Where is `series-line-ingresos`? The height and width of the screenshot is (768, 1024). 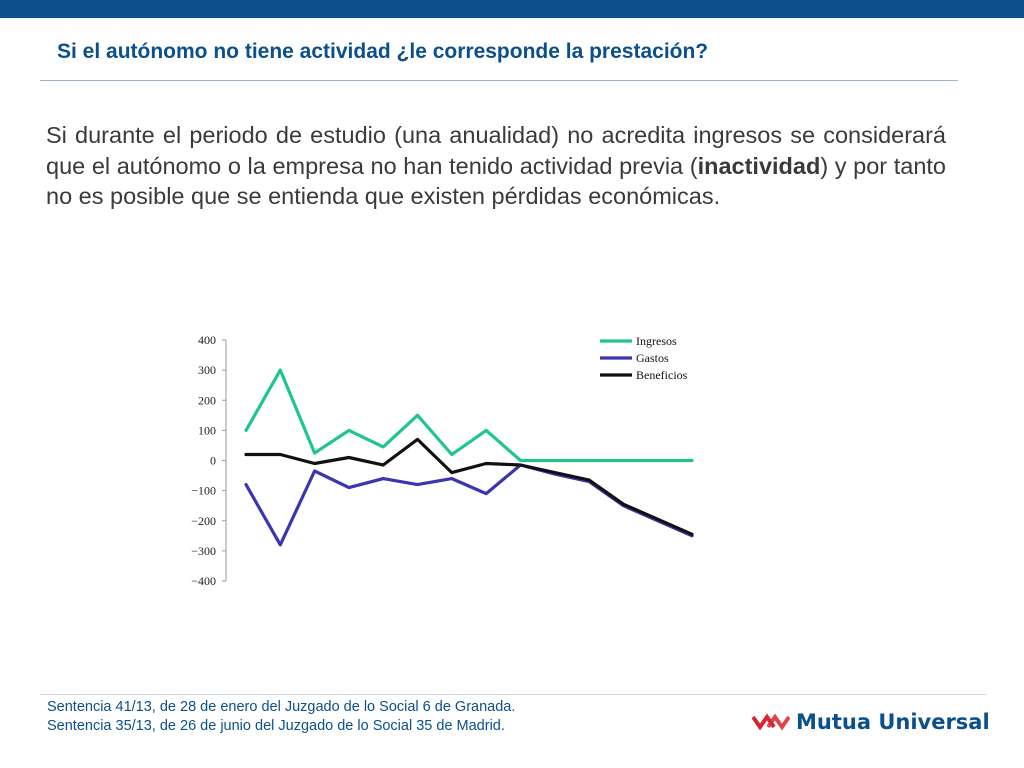
series-line-ingresos is located at coordinates (469, 415).